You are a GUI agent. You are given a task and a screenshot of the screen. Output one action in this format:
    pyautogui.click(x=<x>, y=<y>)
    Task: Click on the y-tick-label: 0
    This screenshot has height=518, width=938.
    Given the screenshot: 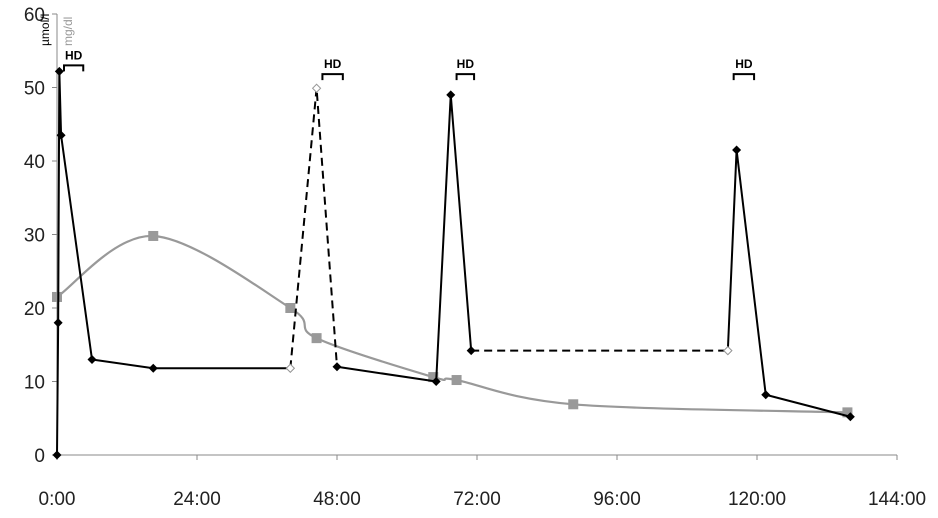 What is the action you would take?
    pyautogui.click(x=39, y=456)
    